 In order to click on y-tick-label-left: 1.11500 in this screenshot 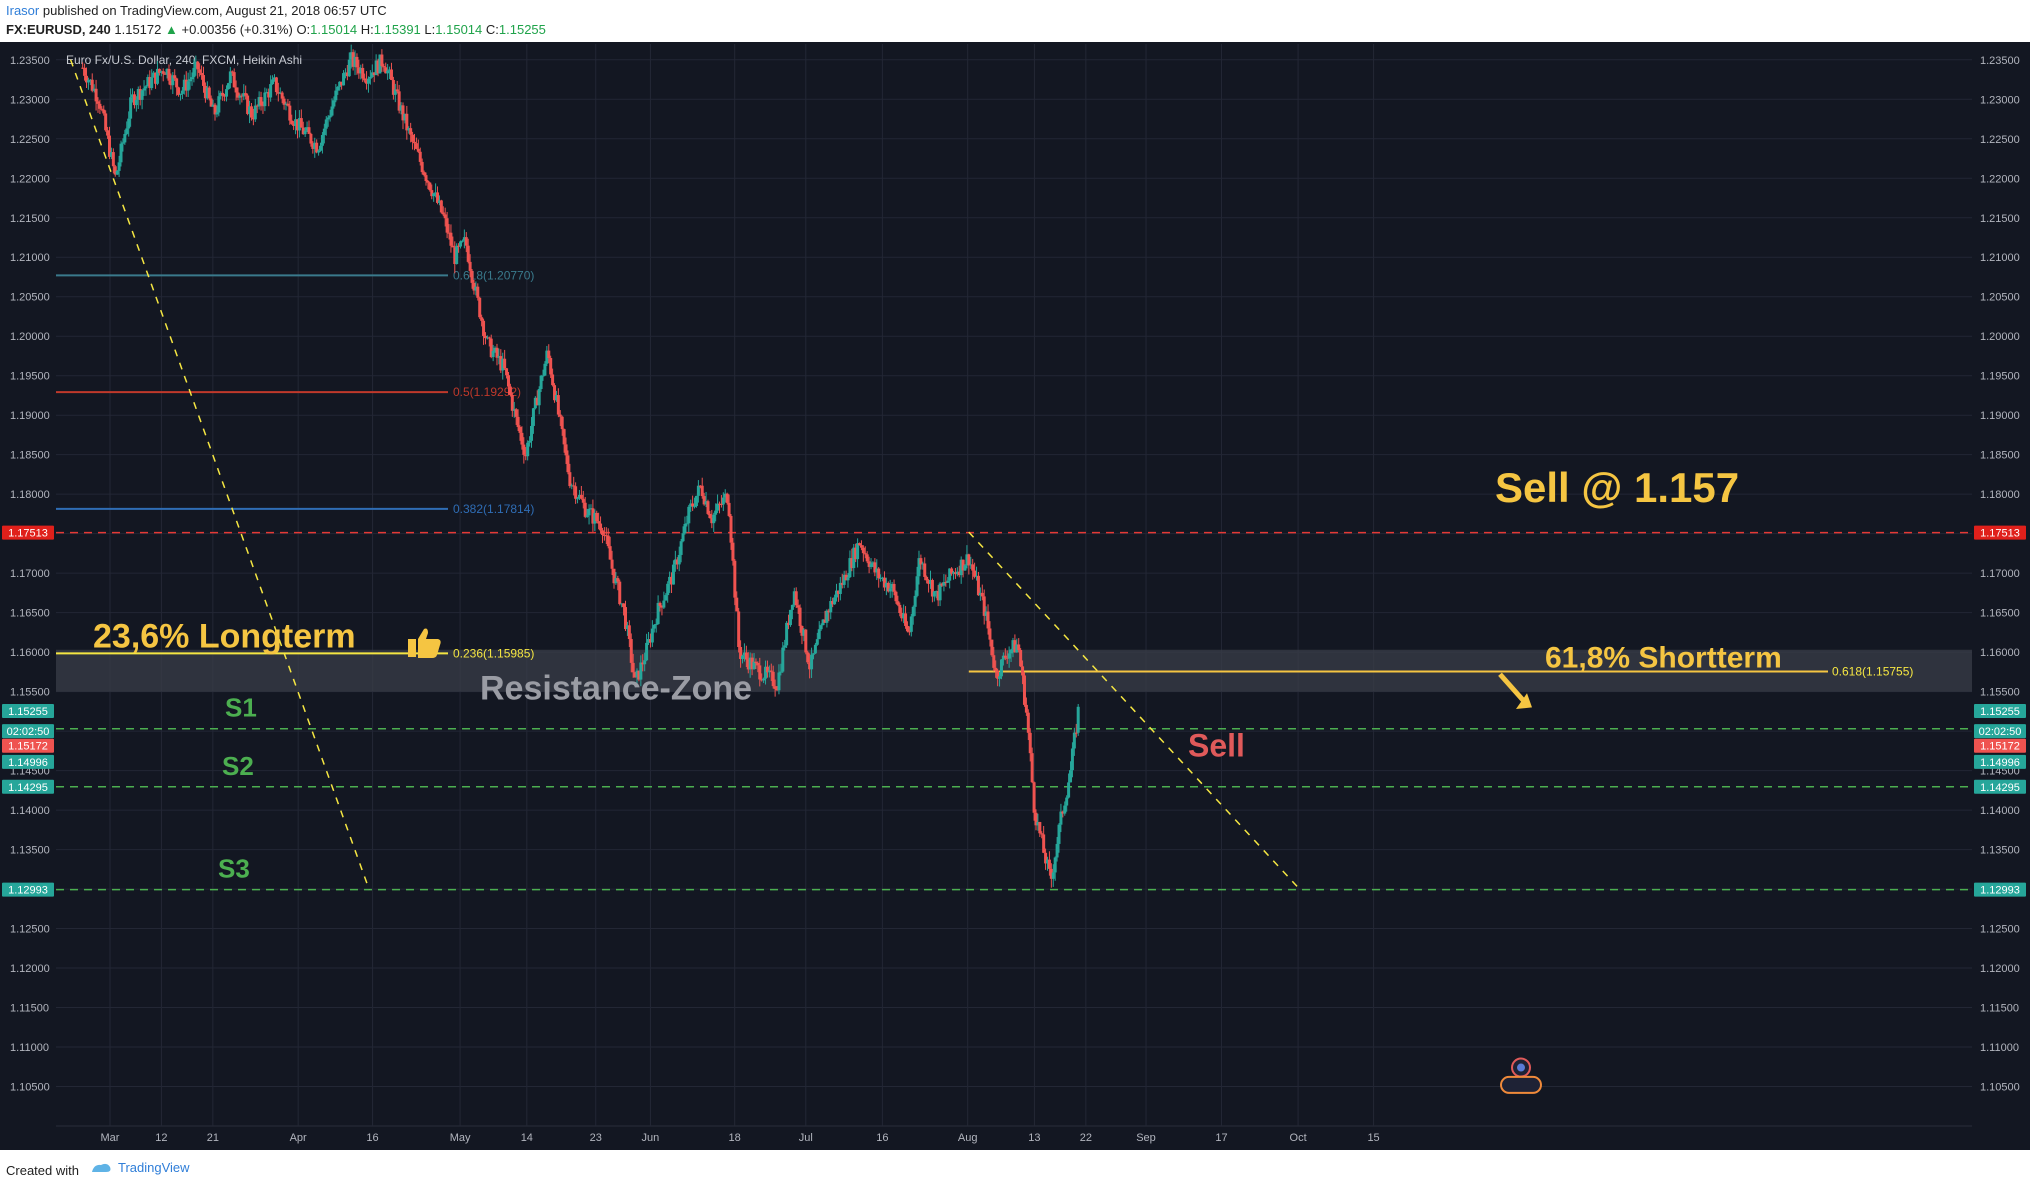, I will do `click(29, 1009)`.